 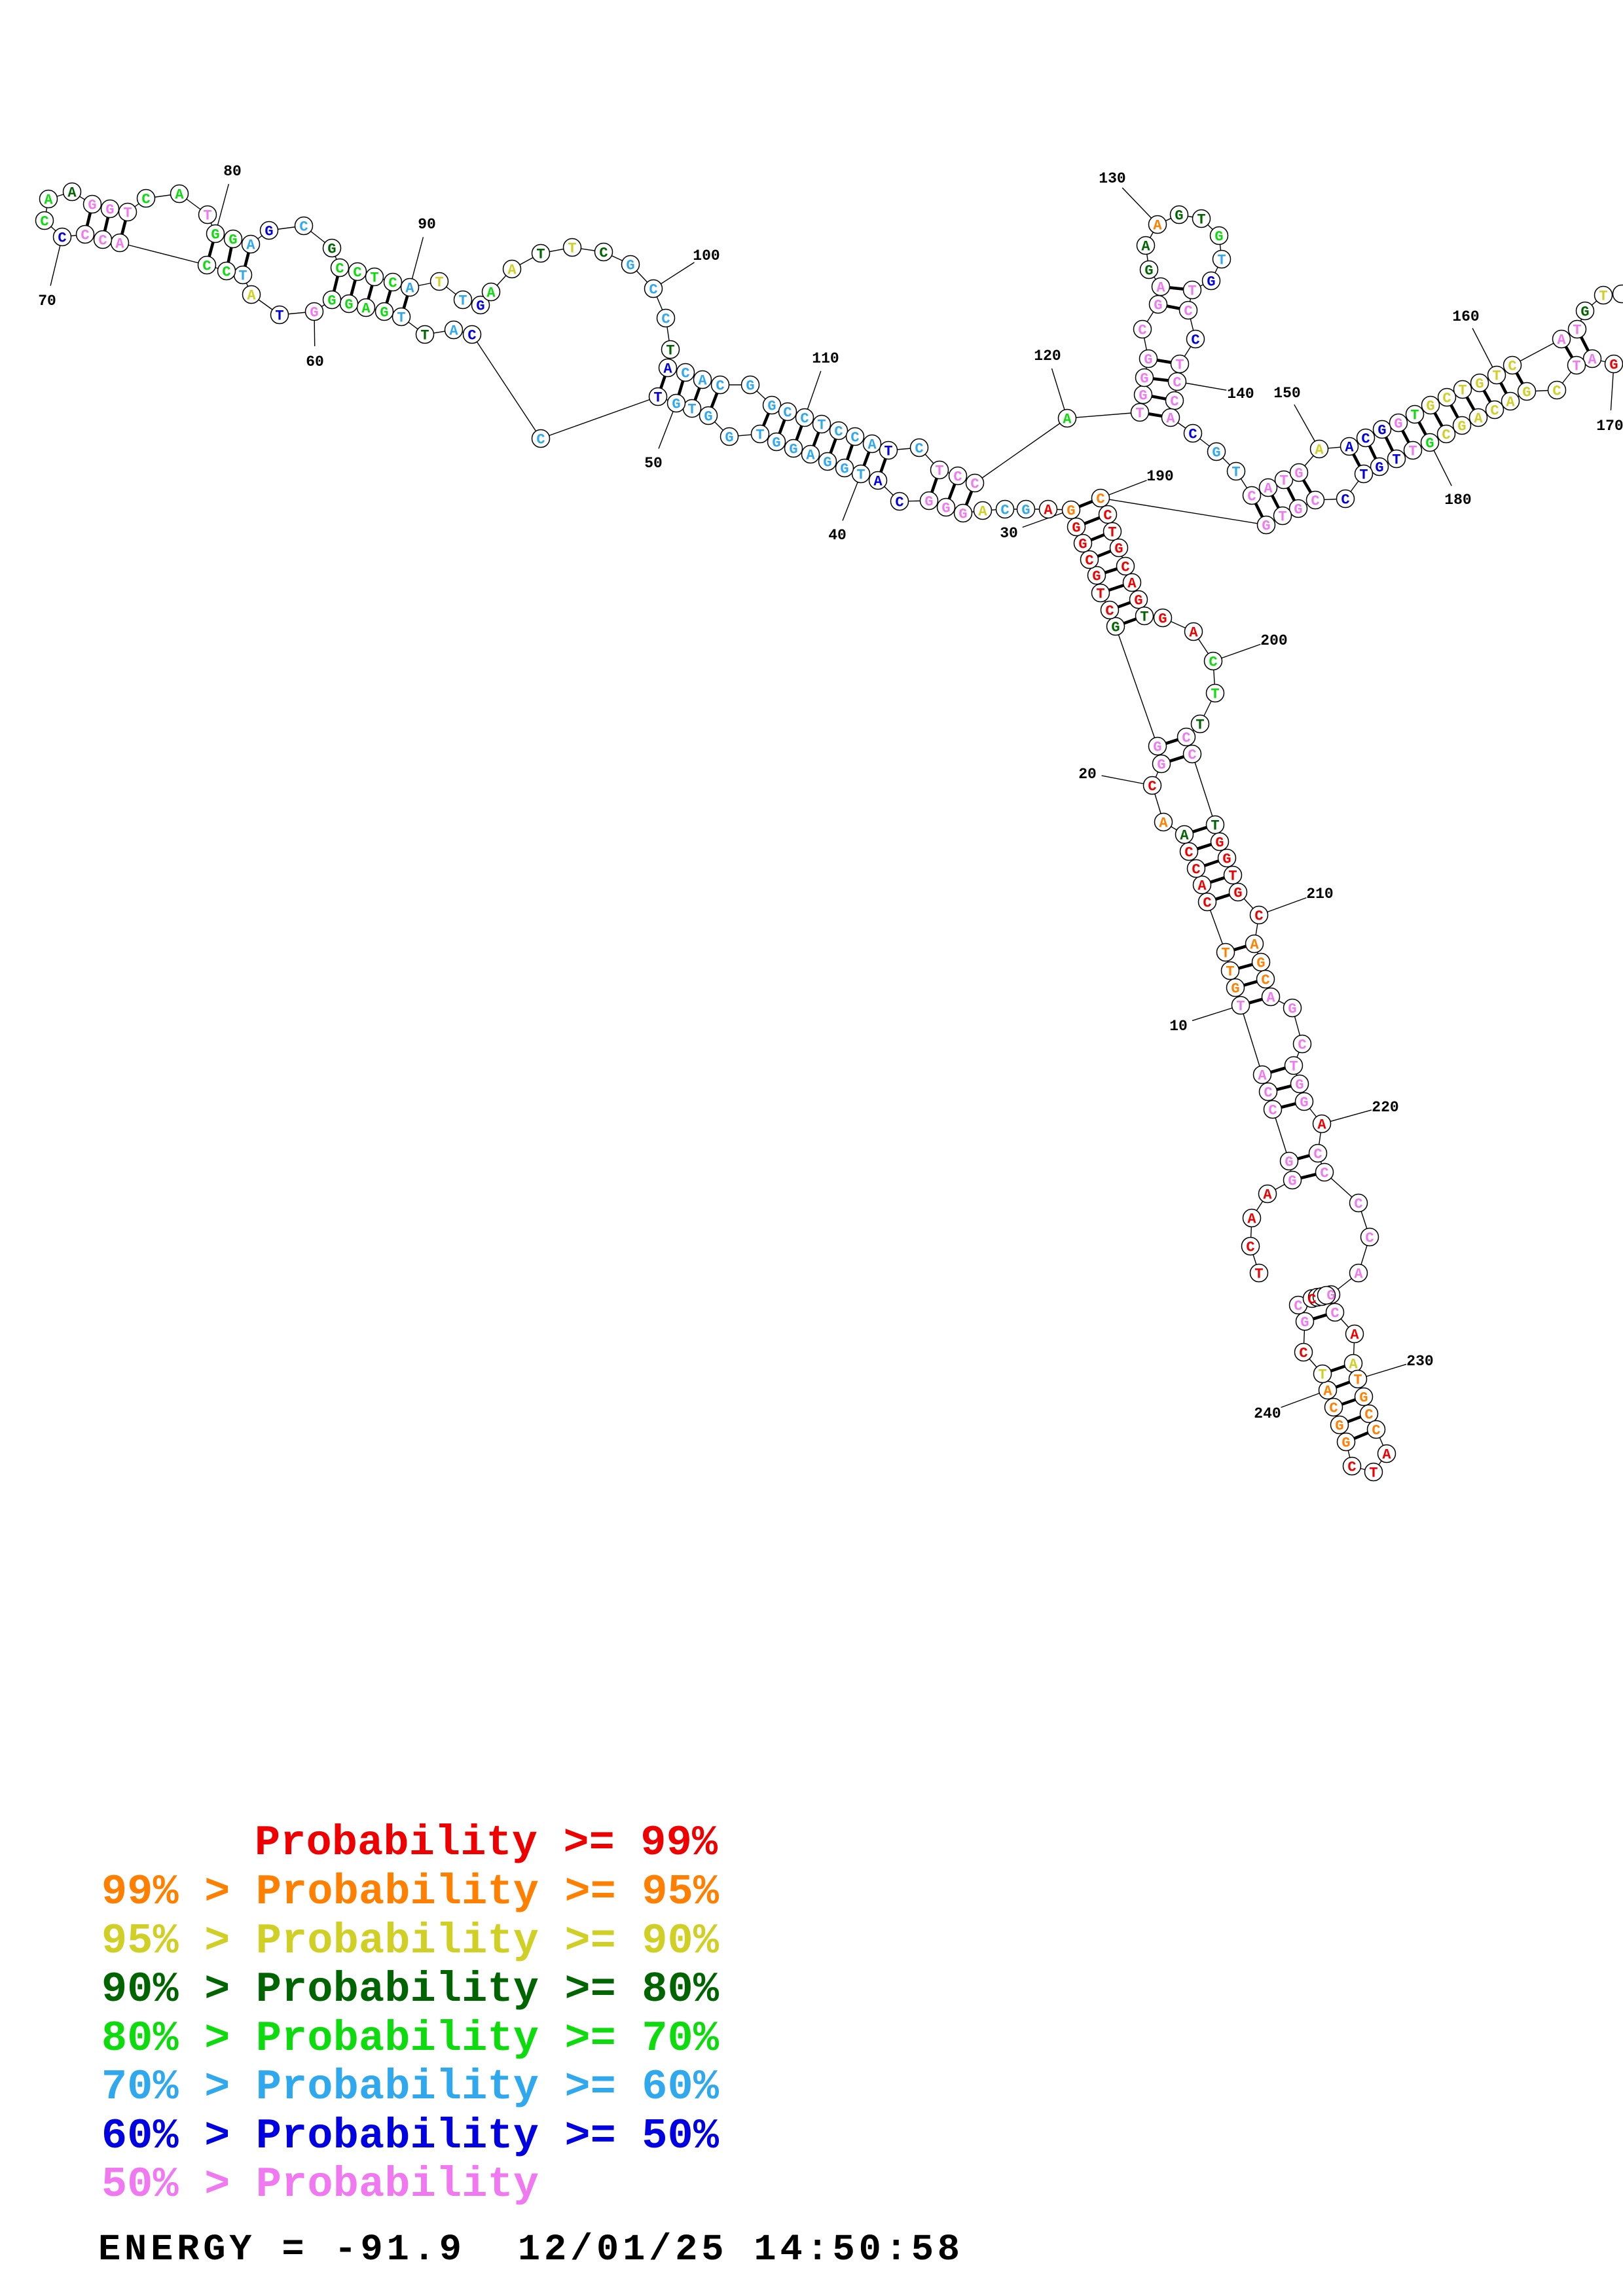 What do you see at coordinates (1385, 1107) in the screenshot?
I see `svg-text: 220` at bounding box center [1385, 1107].